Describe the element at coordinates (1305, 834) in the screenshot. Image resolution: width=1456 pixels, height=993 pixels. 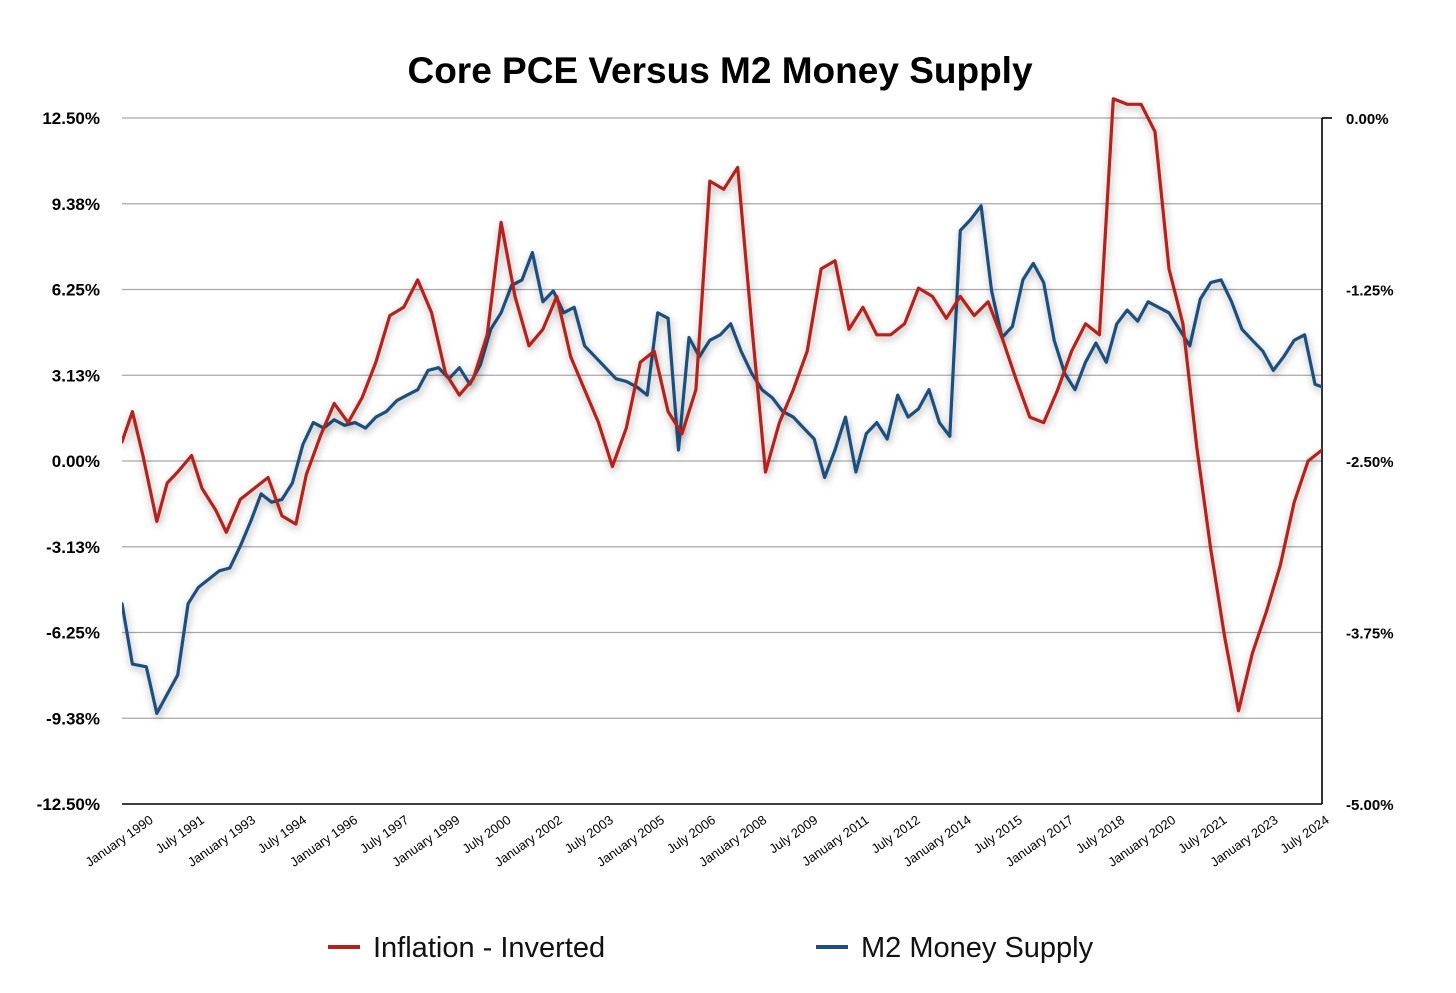
I see `x-tick-label: July 2024` at that location.